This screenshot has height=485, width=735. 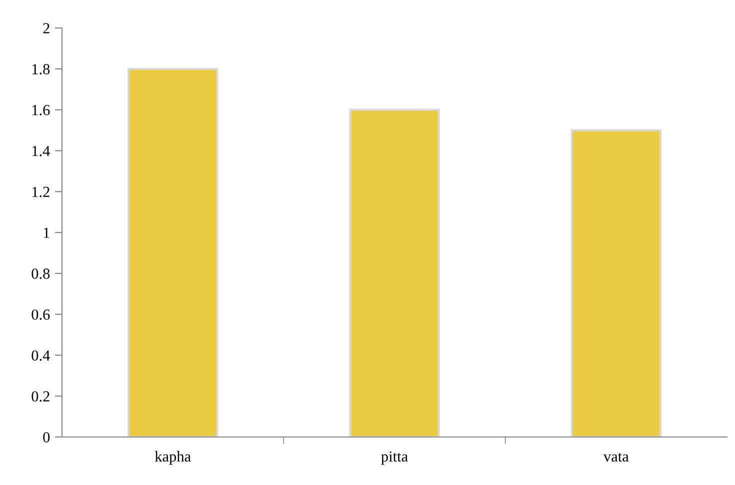 What do you see at coordinates (47, 233) in the screenshot?
I see `y-tick-label: 1` at bounding box center [47, 233].